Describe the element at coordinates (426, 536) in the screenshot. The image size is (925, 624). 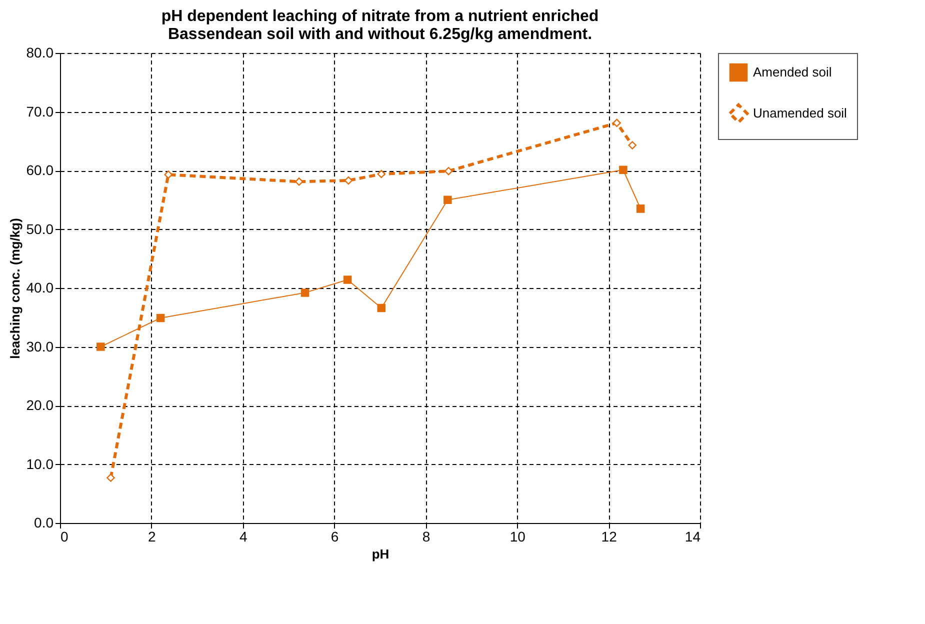
I see `x-tick-label: 8` at that location.